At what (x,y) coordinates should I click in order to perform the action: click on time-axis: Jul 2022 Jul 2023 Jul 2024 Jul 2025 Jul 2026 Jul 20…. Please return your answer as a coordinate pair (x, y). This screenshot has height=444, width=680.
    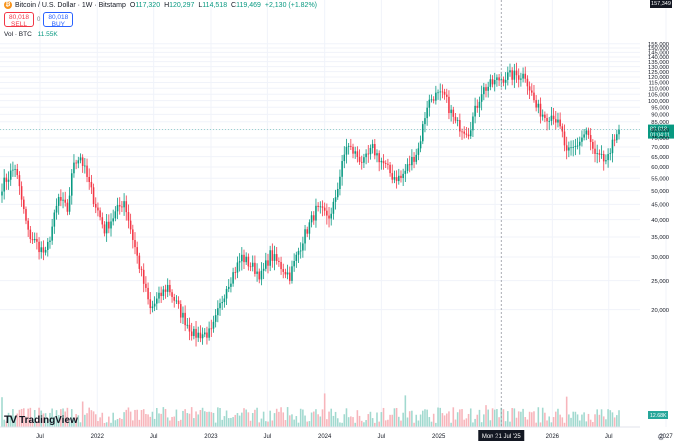
    Looking at the image, I should click on (336, 433).